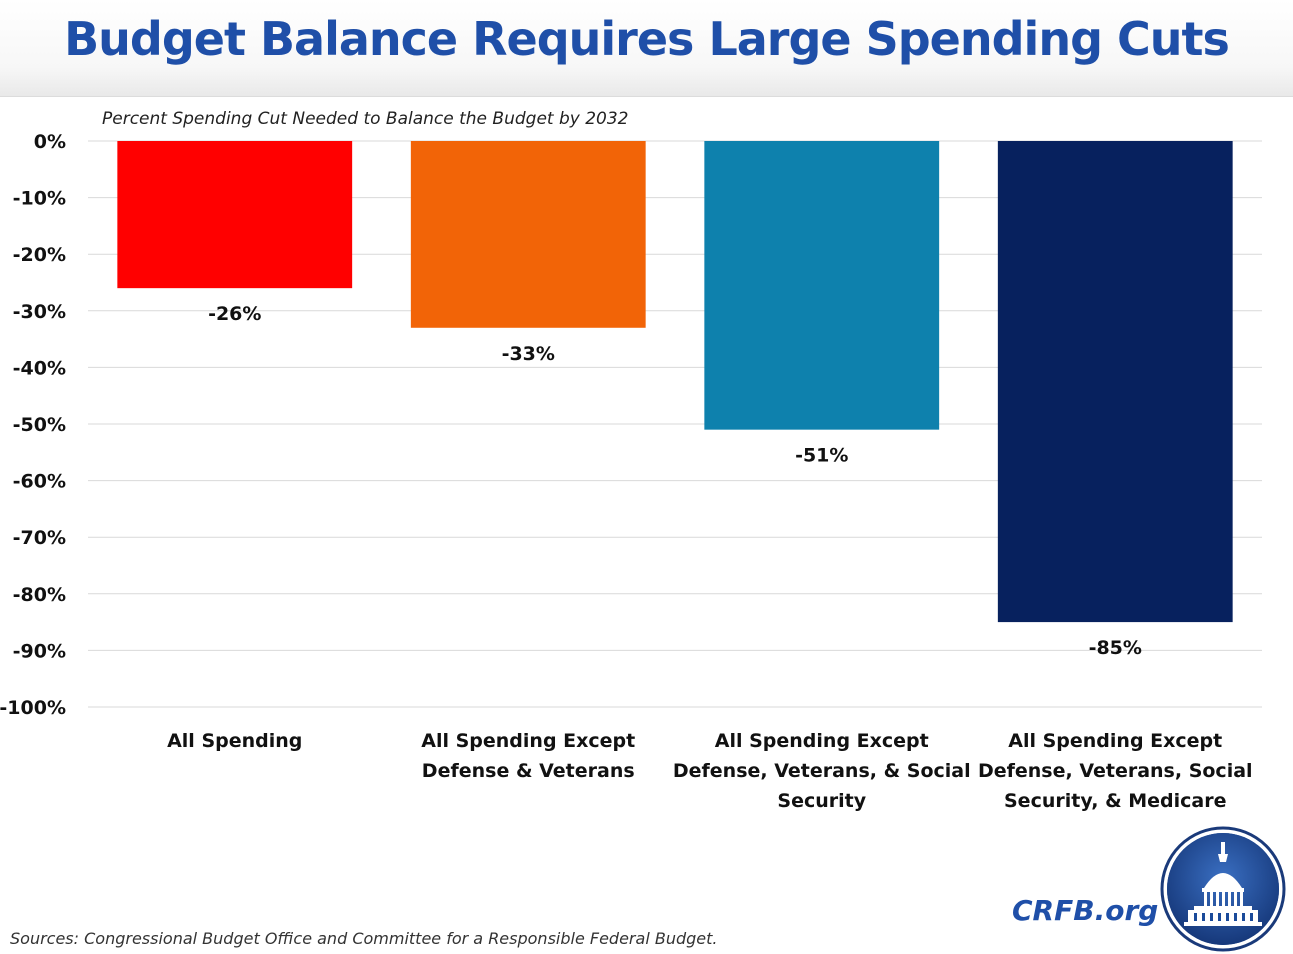  I want to click on x-category-label: All Spending, so click(234, 741).